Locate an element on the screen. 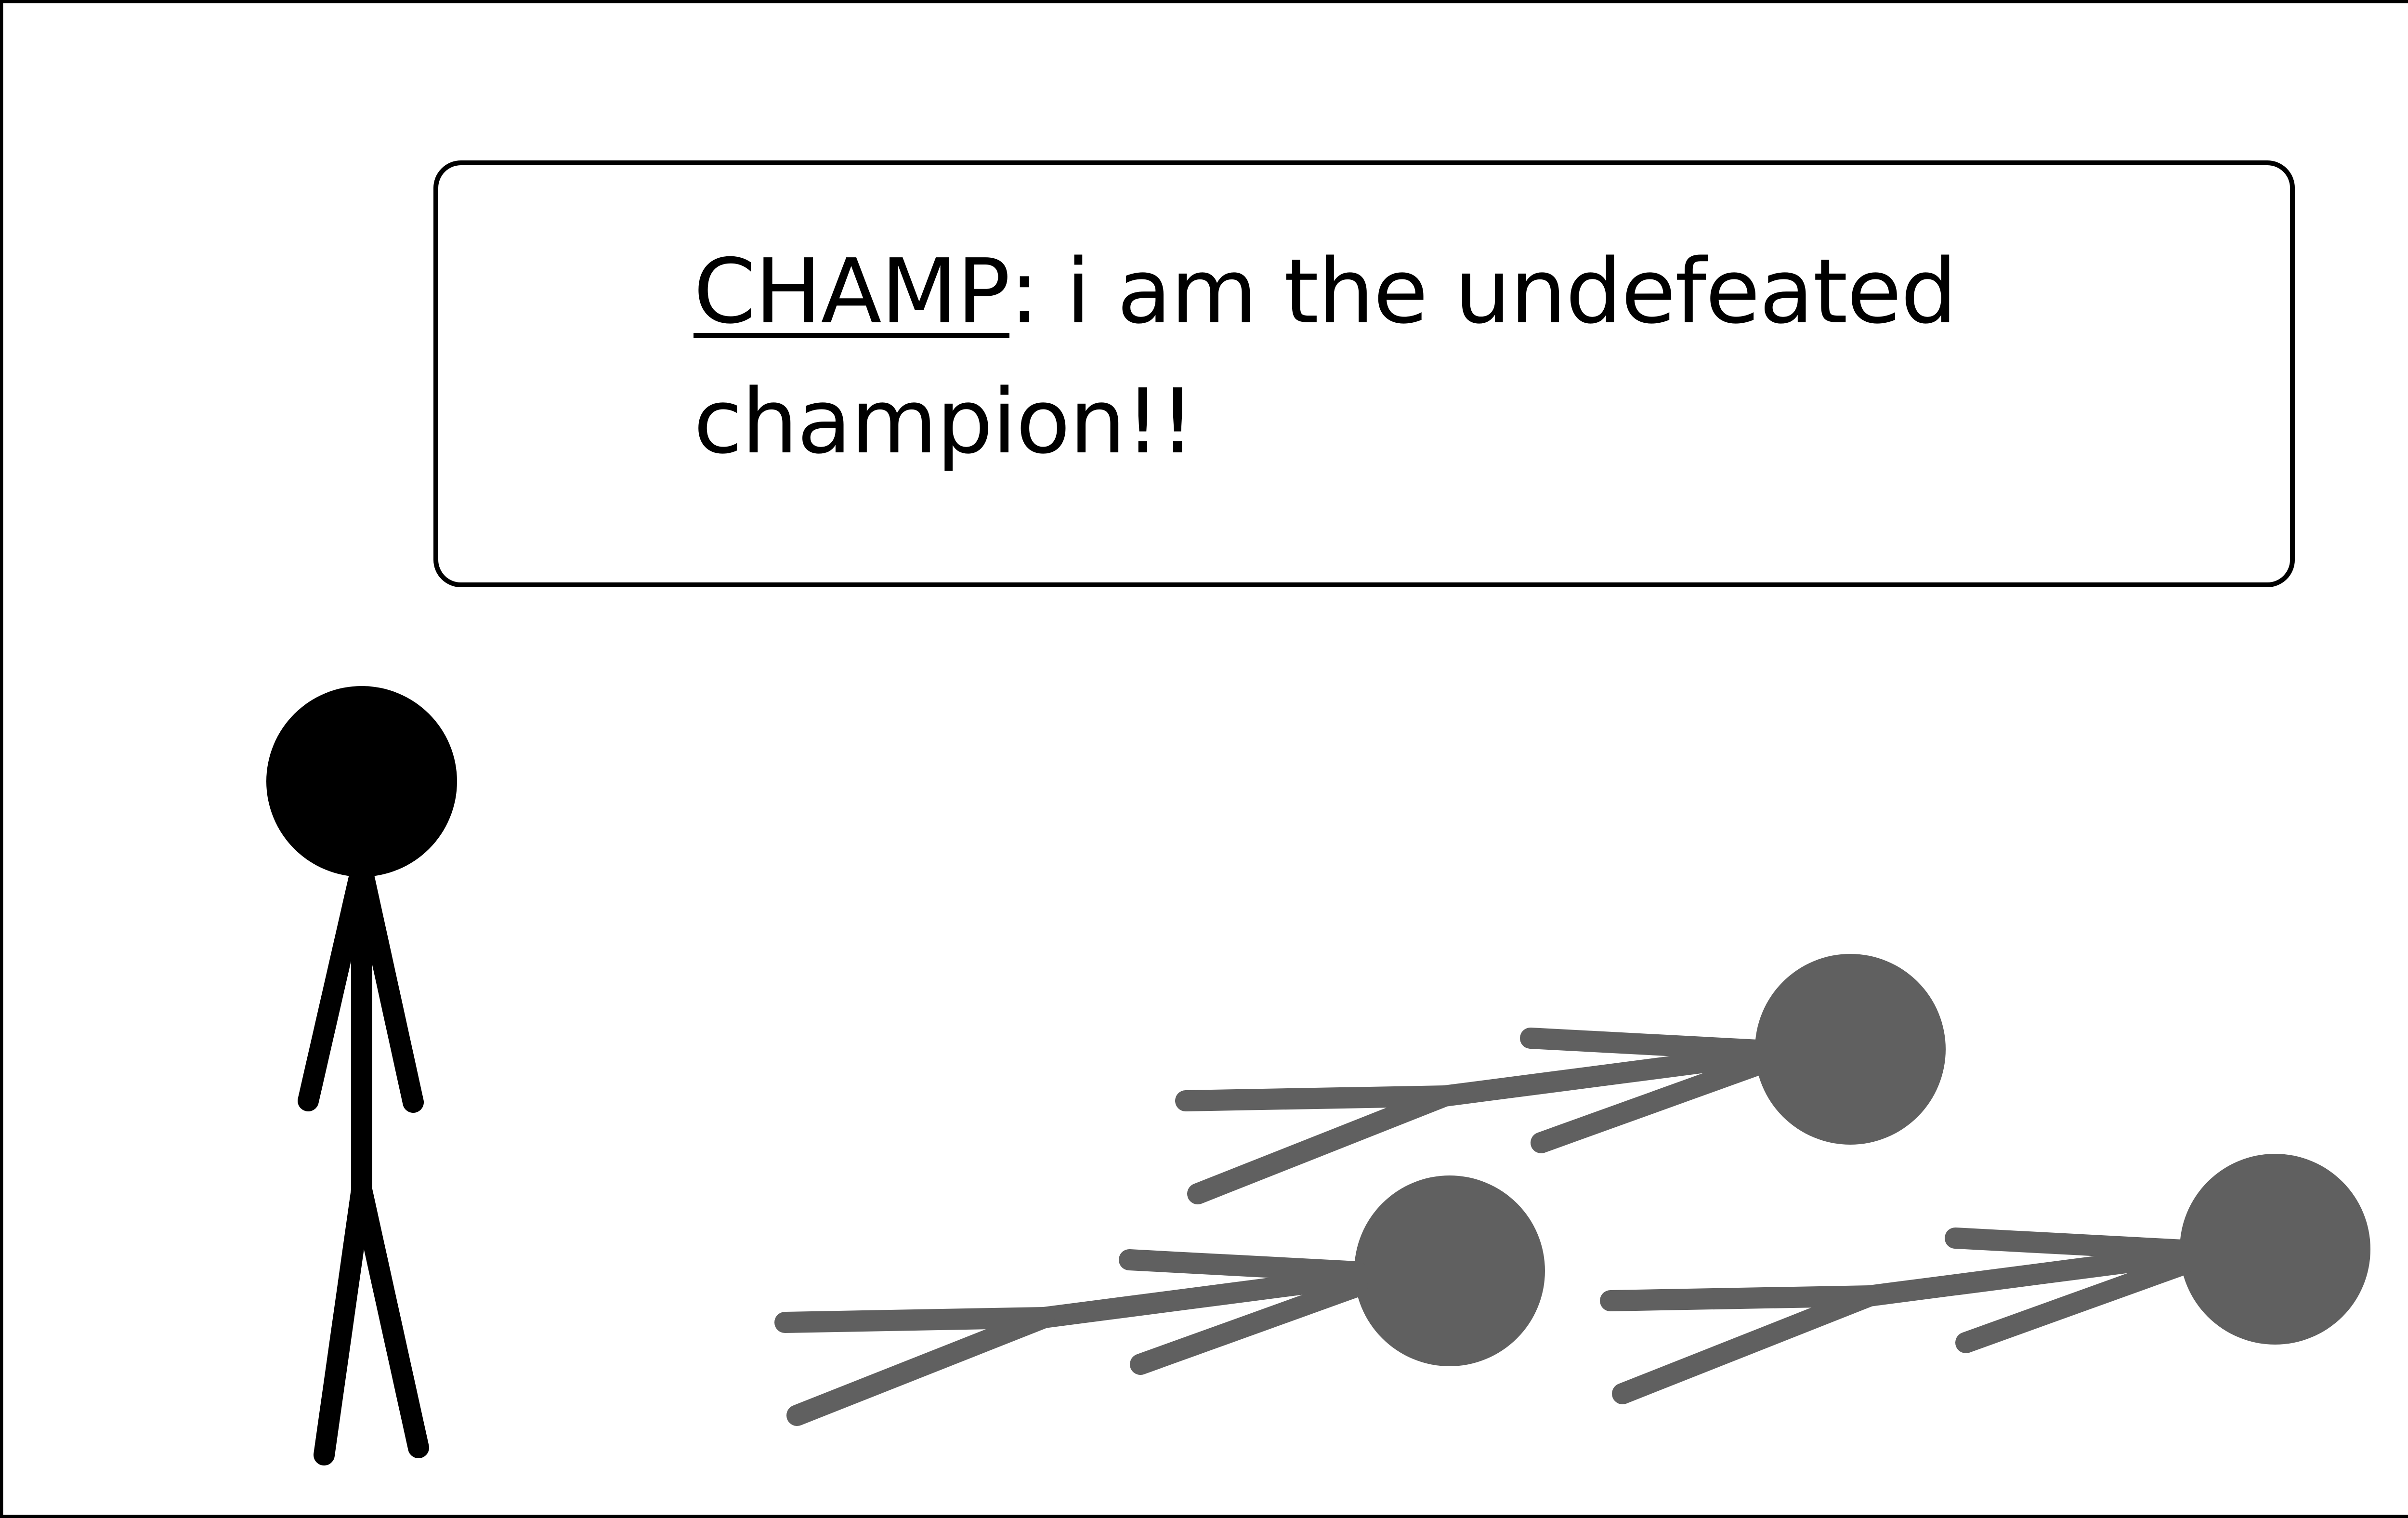 The height and width of the screenshot is (1518, 2408). speech-line-2: champion!! is located at coordinates (944, 422).